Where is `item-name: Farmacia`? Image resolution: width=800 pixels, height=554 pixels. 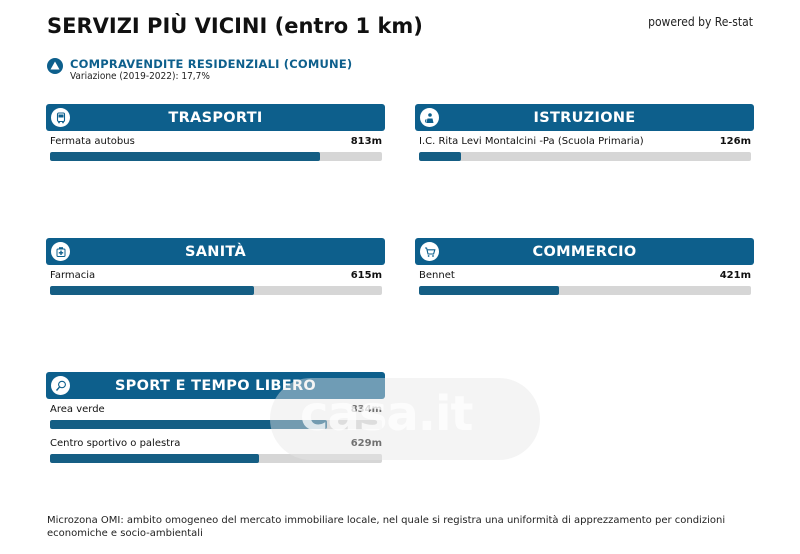 item-name: Farmacia is located at coordinates (73, 275).